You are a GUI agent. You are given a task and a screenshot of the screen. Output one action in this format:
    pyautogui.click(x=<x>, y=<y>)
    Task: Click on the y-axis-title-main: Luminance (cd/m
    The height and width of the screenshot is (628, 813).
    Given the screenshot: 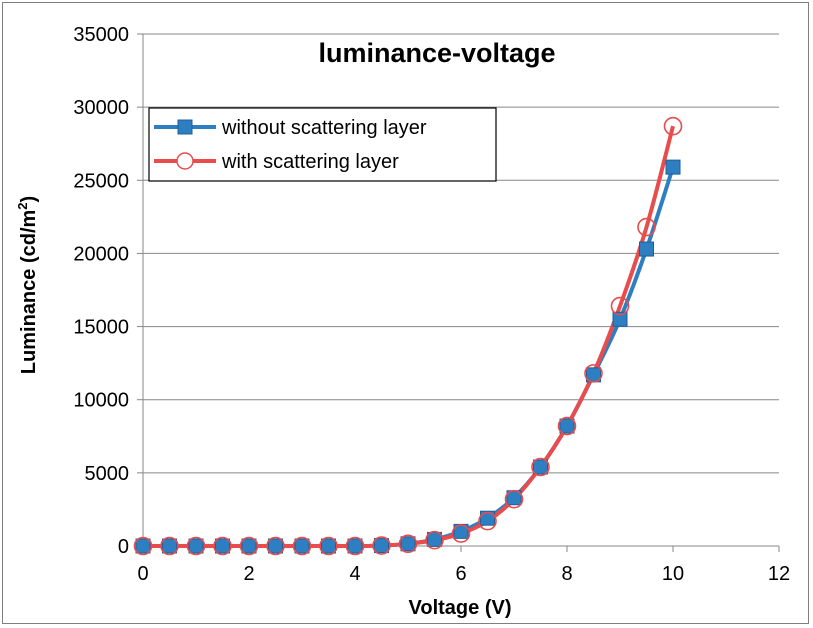 What is the action you would take?
    pyautogui.click(x=29, y=292)
    